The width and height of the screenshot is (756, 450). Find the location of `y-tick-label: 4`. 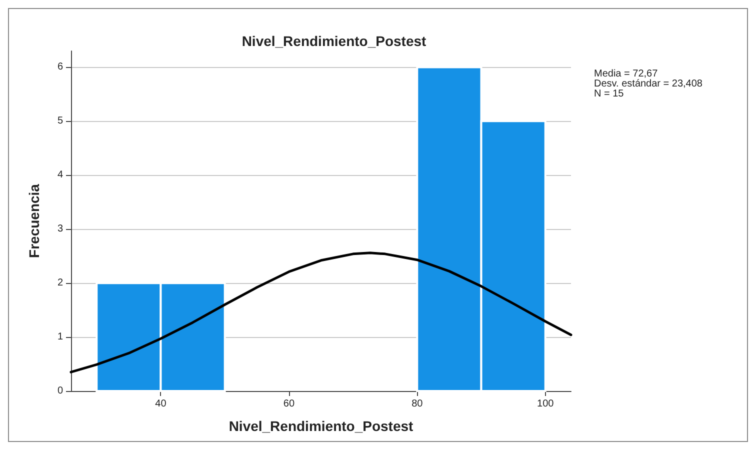

y-tick-label: 4 is located at coordinates (60, 175).